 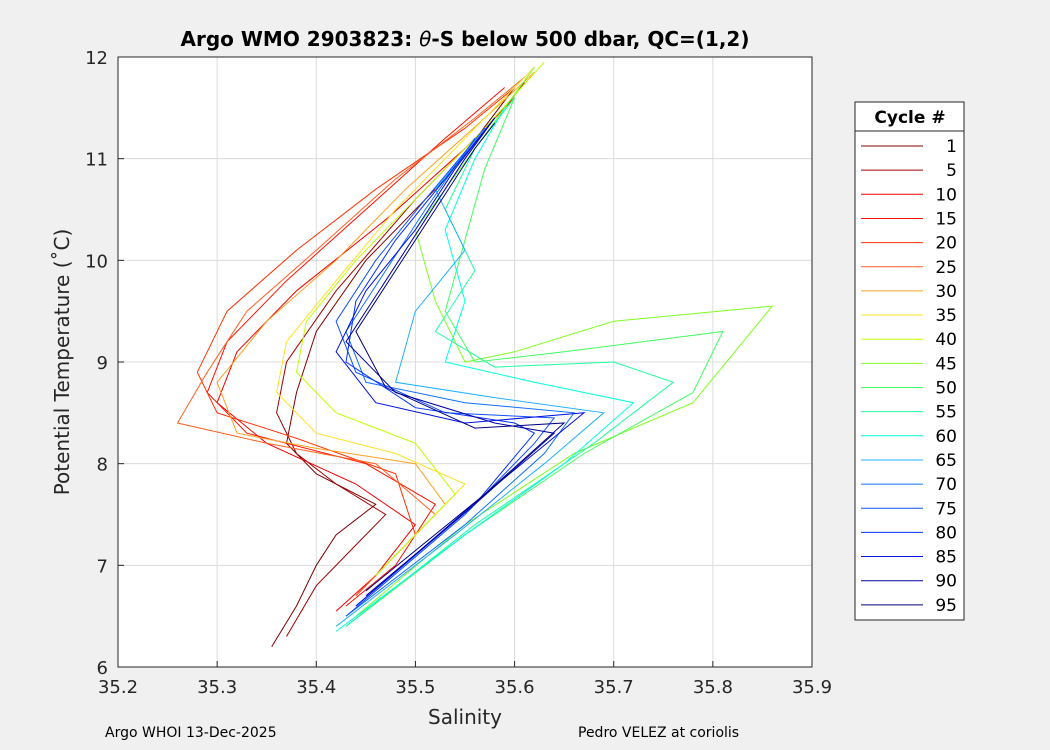 What do you see at coordinates (946, 219) in the screenshot?
I see `legend-label: 15` at bounding box center [946, 219].